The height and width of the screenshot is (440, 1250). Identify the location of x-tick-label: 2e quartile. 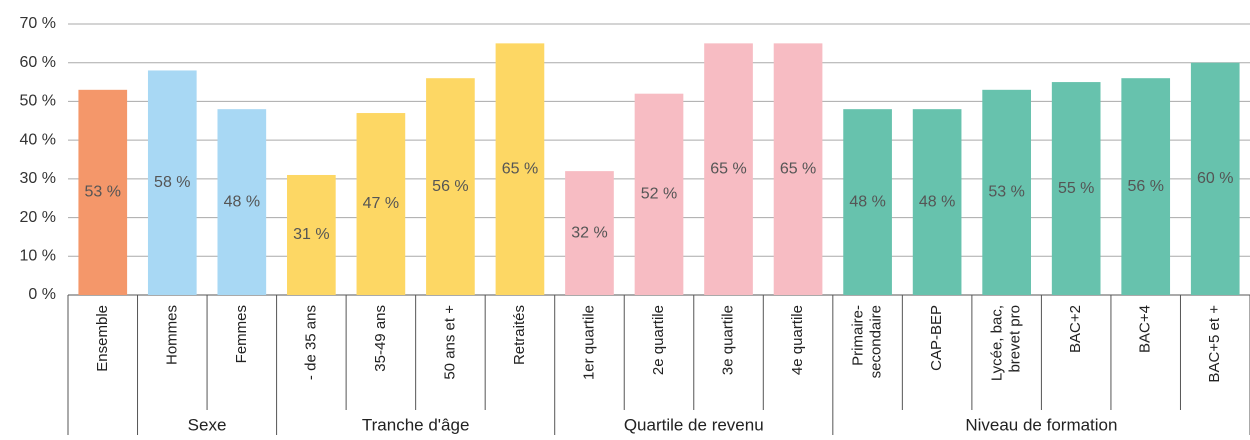
(658, 340).